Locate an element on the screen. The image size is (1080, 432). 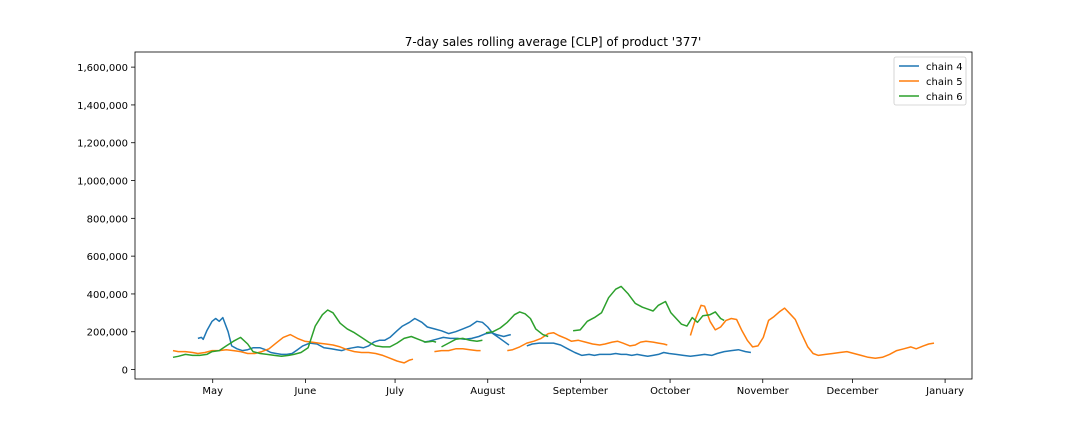
x-tick-label: June is located at coordinates (304, 391).